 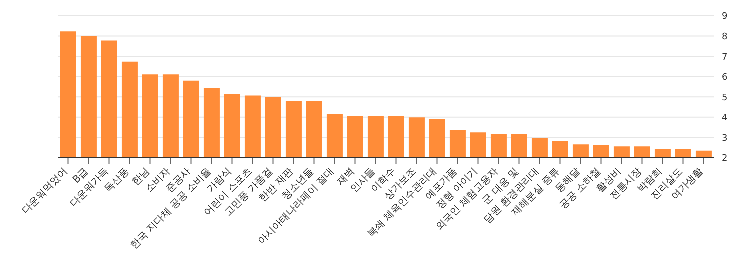 What do you see at coordinates (725, 119) in the screenshot?
I see `y-tick-label: 4` at bounding box center [725, 119].